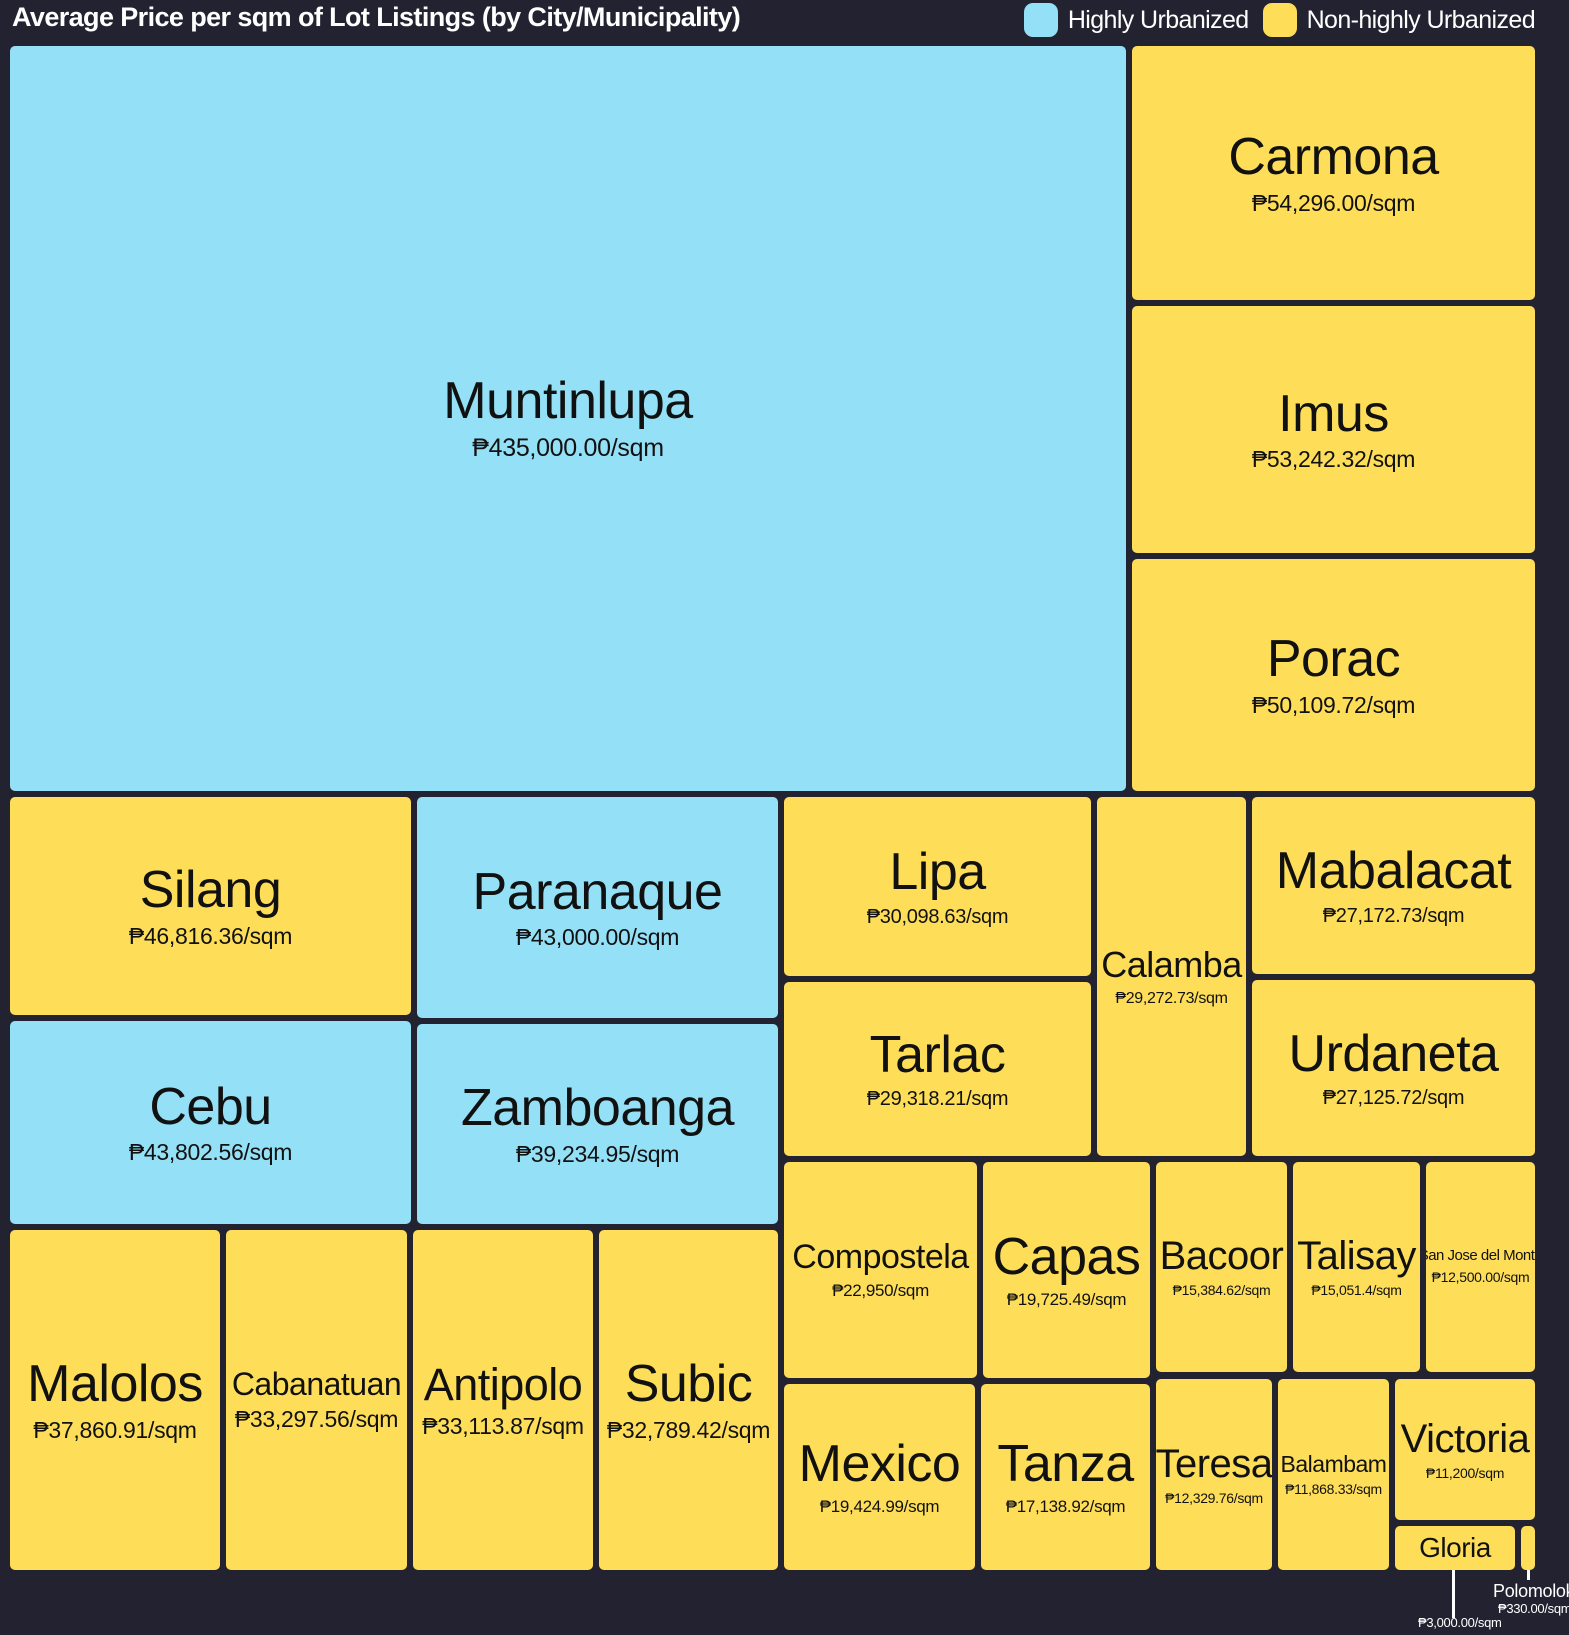 This screenshot has width=1569, height=1635. I want to click on callout-line-polomolok, so click(1528, 1575).